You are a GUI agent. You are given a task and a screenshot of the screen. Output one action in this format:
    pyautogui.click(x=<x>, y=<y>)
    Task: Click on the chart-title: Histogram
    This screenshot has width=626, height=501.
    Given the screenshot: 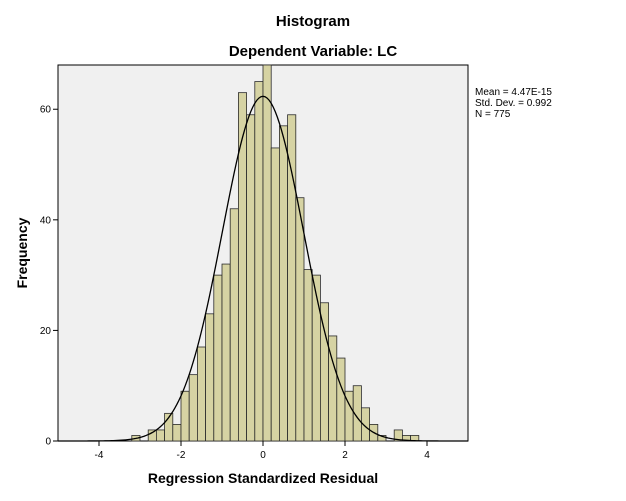 What is the action you would take?
    pyautogui.click(x=313, y=21)
    